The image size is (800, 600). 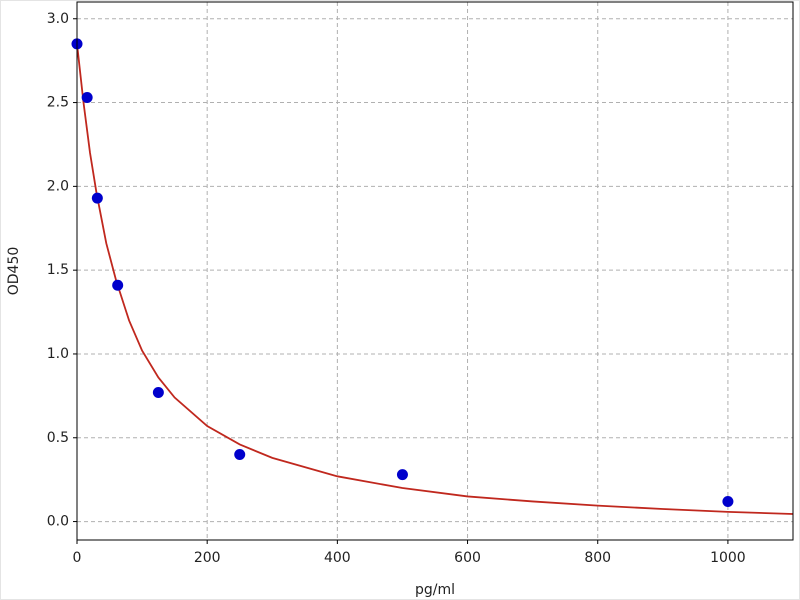 What do you see at coordinates (337, 558) in the screenshot?
I see `x-tick-label: 400` at bounding box center [337, 558].